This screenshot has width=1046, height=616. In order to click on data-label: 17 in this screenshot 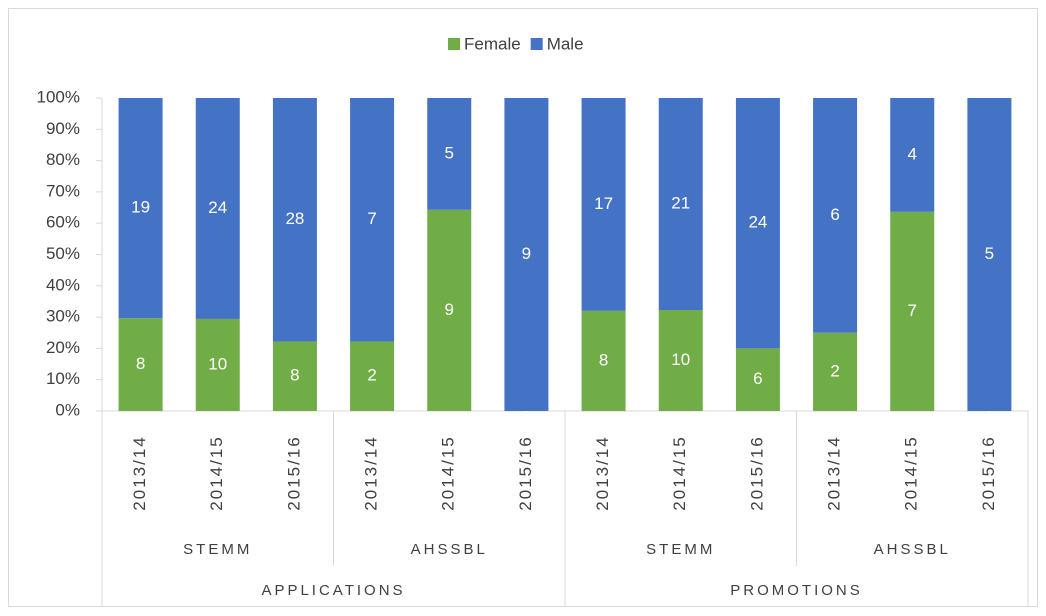, I will do `click(603, 203)`.